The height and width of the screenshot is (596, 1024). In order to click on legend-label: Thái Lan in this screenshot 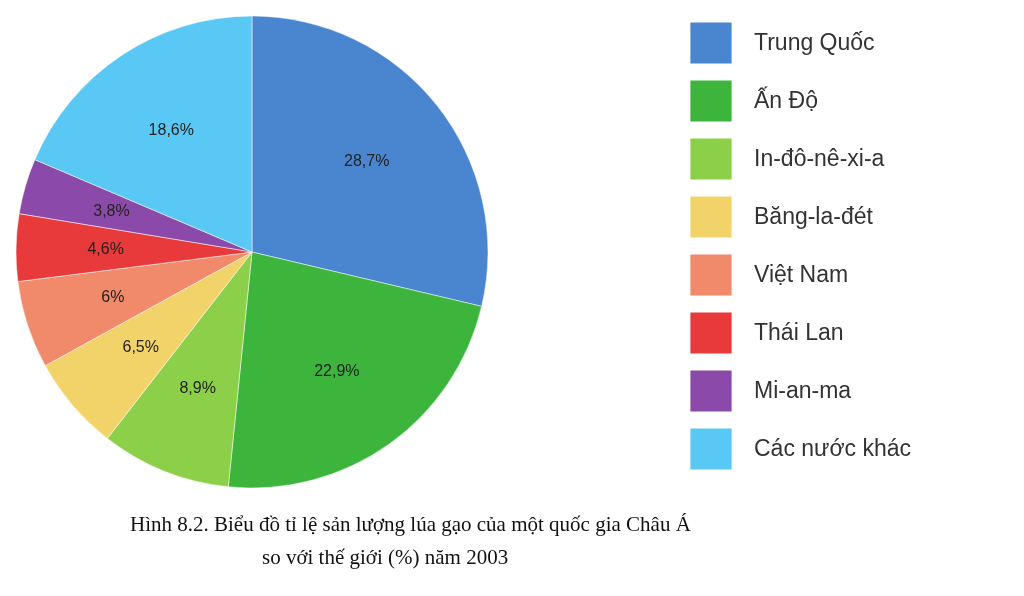, I will do `click(799, 332)`.